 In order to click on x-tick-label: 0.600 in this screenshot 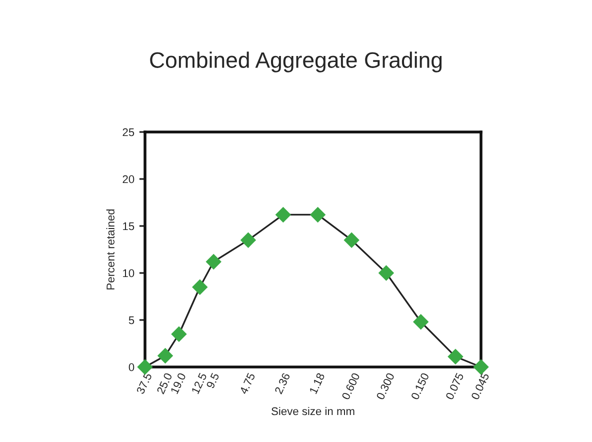, I will do `click(350, 386)`.